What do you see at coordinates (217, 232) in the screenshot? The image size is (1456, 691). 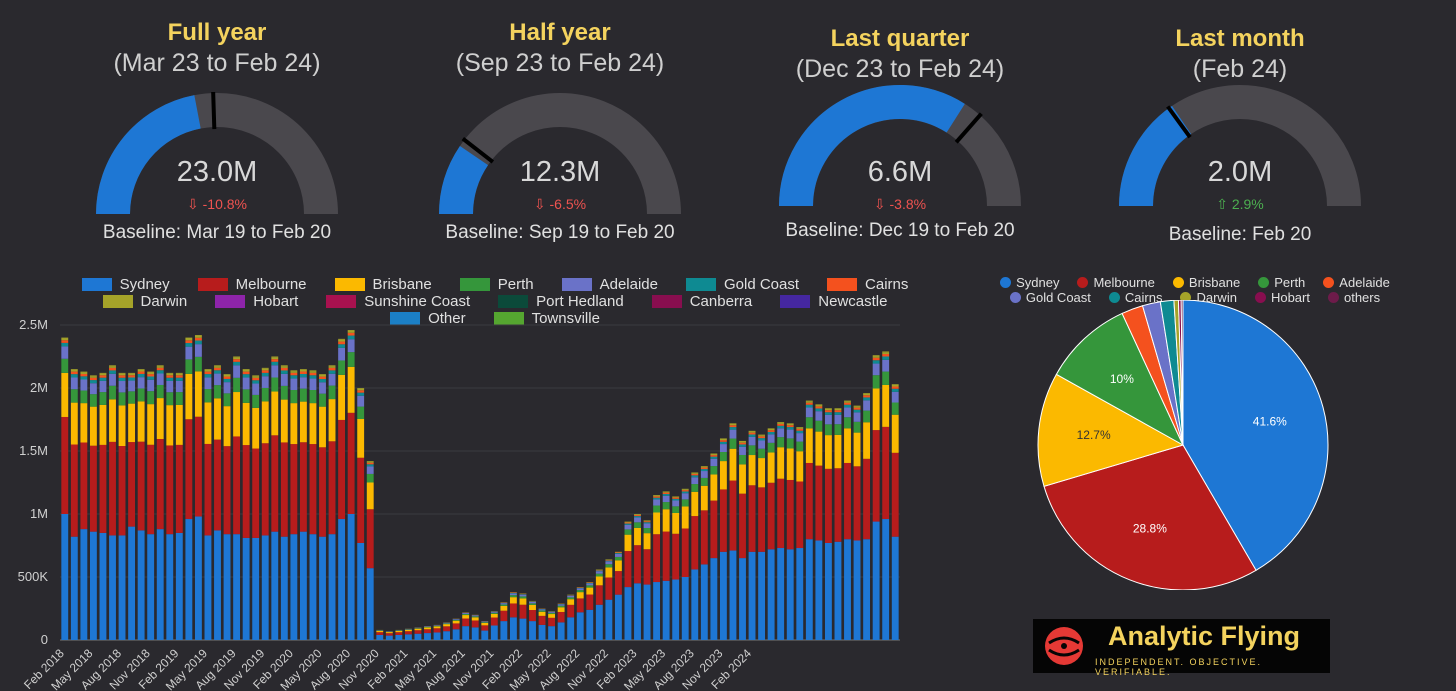 I see `gauge-baseline: Baseline: Mar 19 to Feb 20` at bounding box center [217, 232].